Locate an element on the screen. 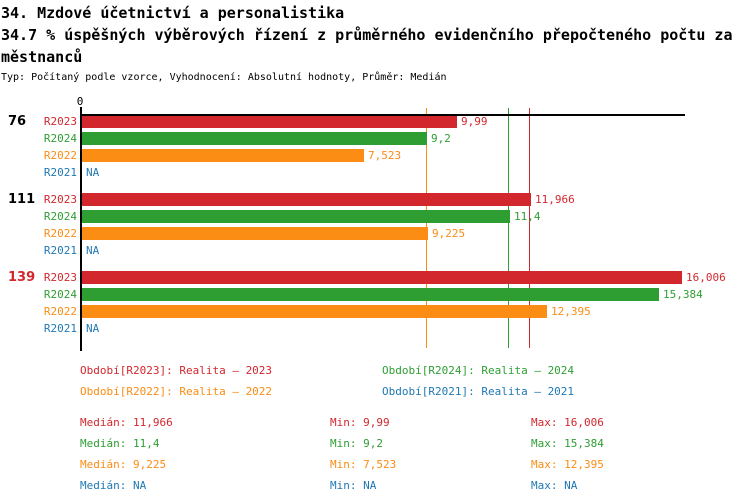  stat-min: Min: NA is located at coordinates (353, 485).